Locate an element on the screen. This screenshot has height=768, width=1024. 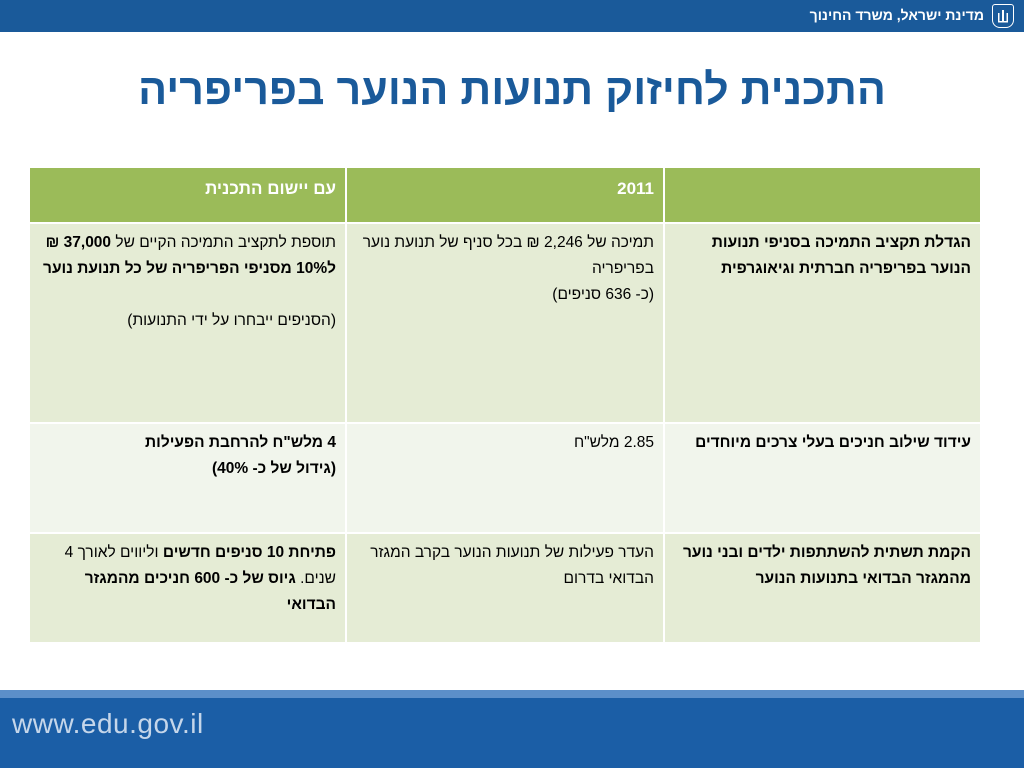
table-header-row: 2011 עם יישום התכנית is located at coordinates (505, 195).